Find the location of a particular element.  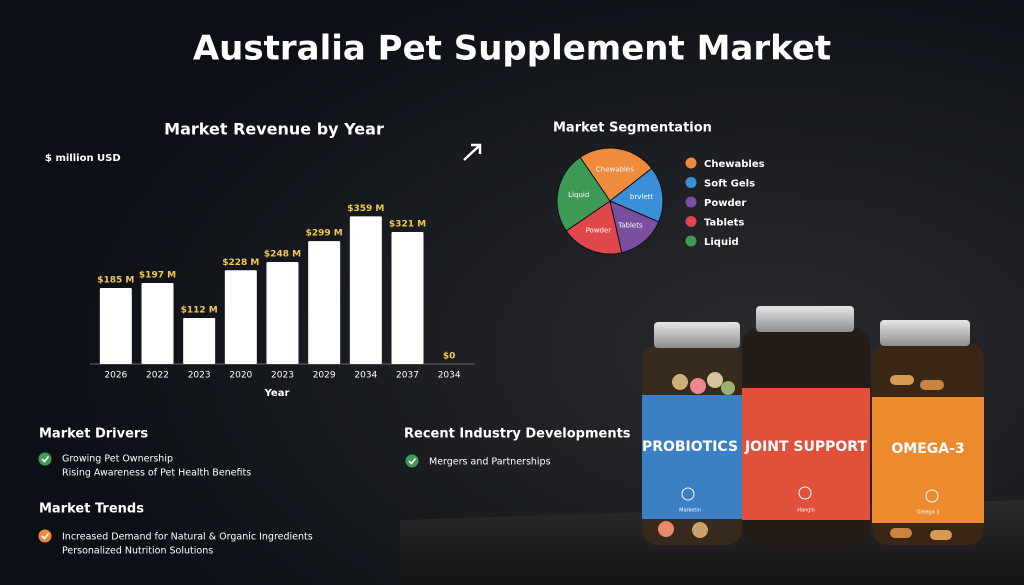

driver-item: Rising Awareness of Pet Health Benefits is located at coordinates (156, 473).